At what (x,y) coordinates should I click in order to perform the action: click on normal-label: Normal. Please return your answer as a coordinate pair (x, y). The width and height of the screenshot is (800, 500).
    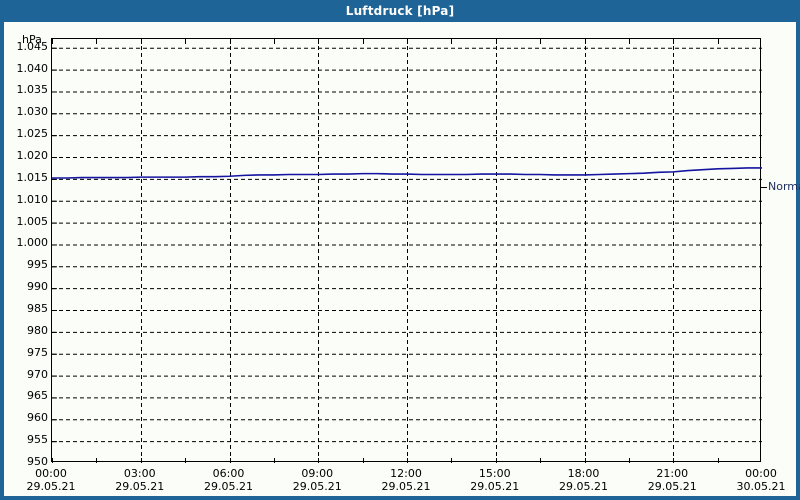
    Looking at the image, I should click on (784, 186).